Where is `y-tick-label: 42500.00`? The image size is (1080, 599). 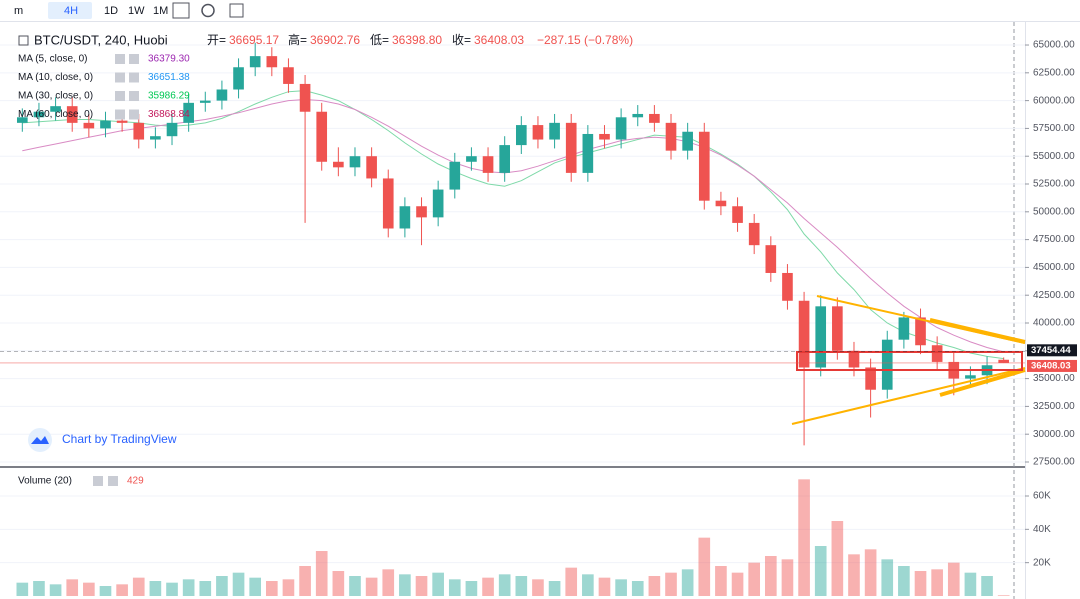 y-tick-label: 42500.00 is located at coordinates (1054, 295).